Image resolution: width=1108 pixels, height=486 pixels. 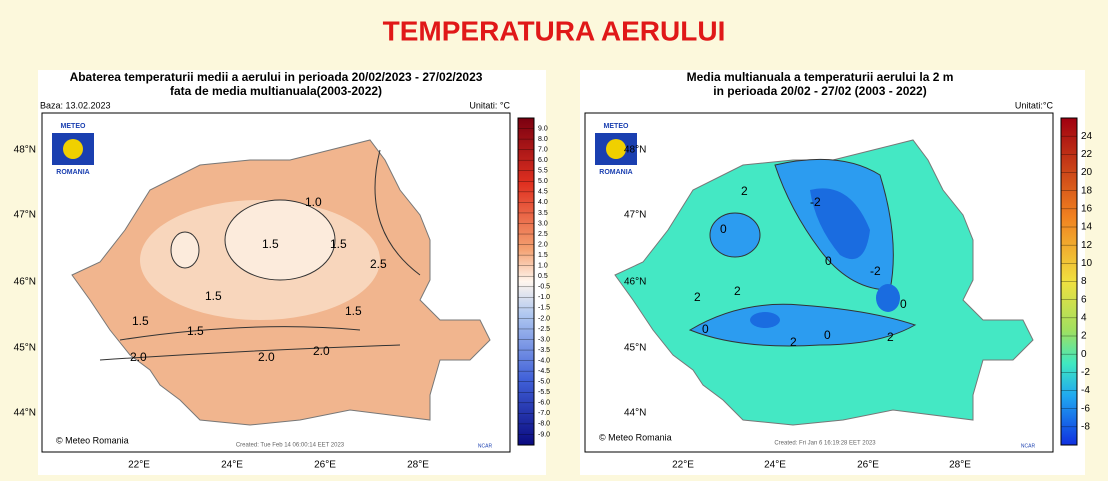 I want to click on colorbar-label: 2, so click(x=1084, y=336).